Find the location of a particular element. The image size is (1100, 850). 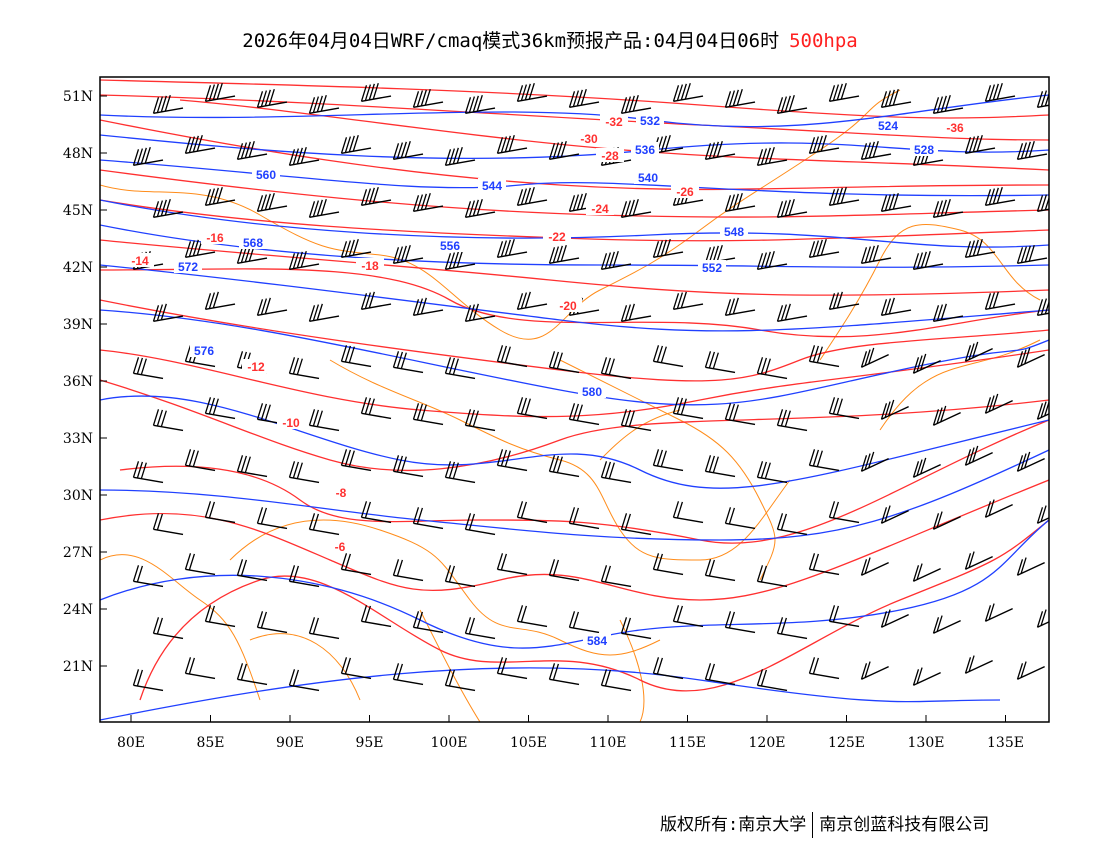

lon-tick-label: 90E is located at coordinates (290, 743).